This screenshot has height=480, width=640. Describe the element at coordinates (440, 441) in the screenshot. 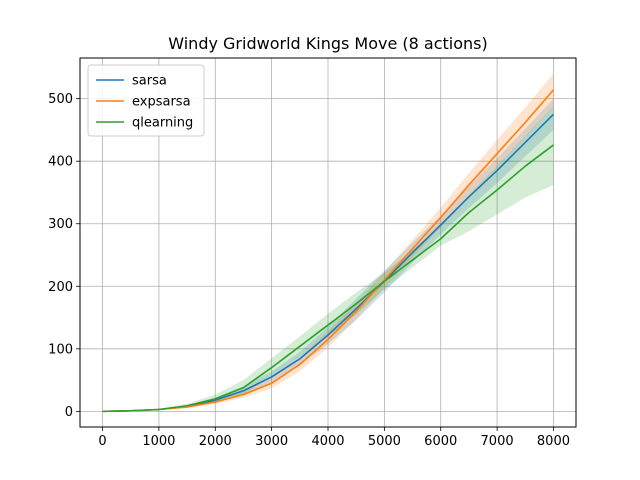

I see `x-tick-label: 6000` at that location.